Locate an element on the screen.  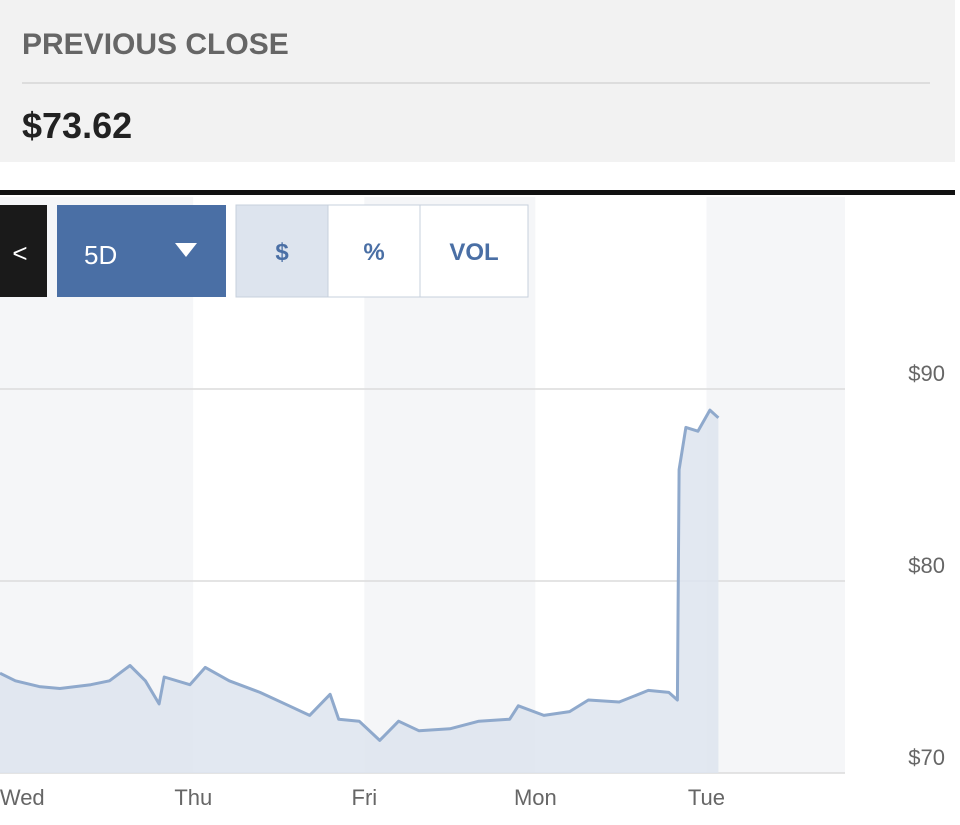
mode-label: $ is located at coordinates (282, 252).